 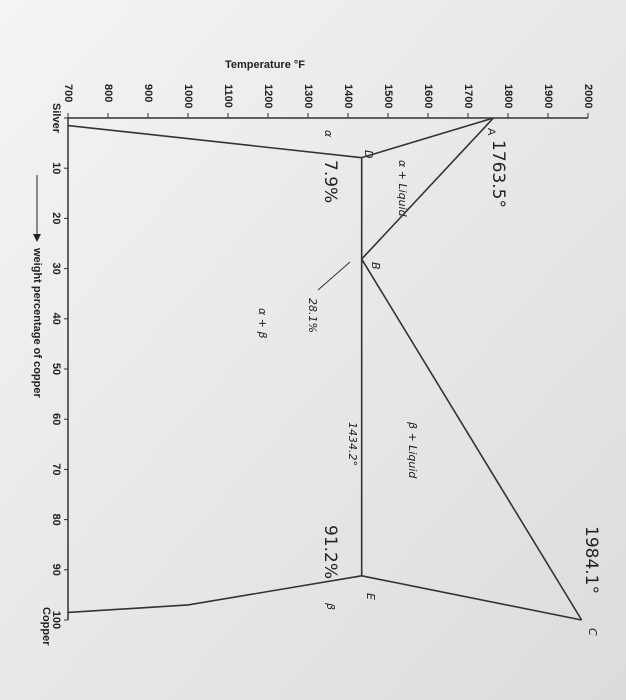 What do you see at coordinates (265, 65) in the screenshot?
I see `y-axis-title: Temperature °F` at bounding box center [265, 65].